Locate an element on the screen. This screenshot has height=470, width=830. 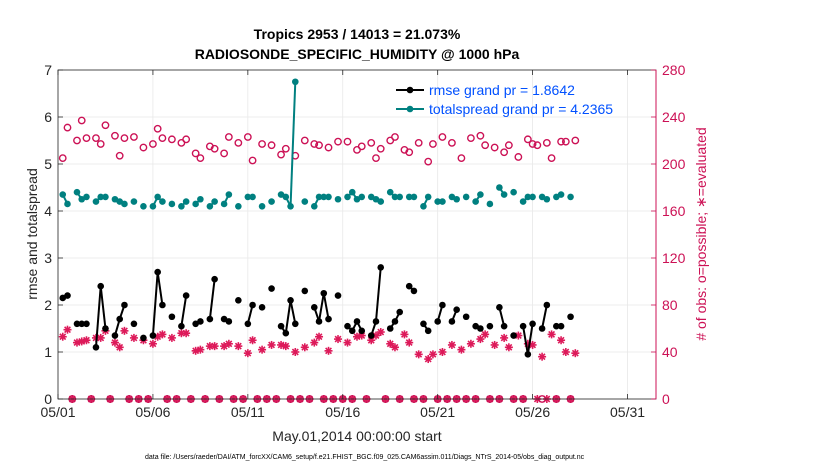
y-tick-label-right: 40 is located at coordinates (670, 352).